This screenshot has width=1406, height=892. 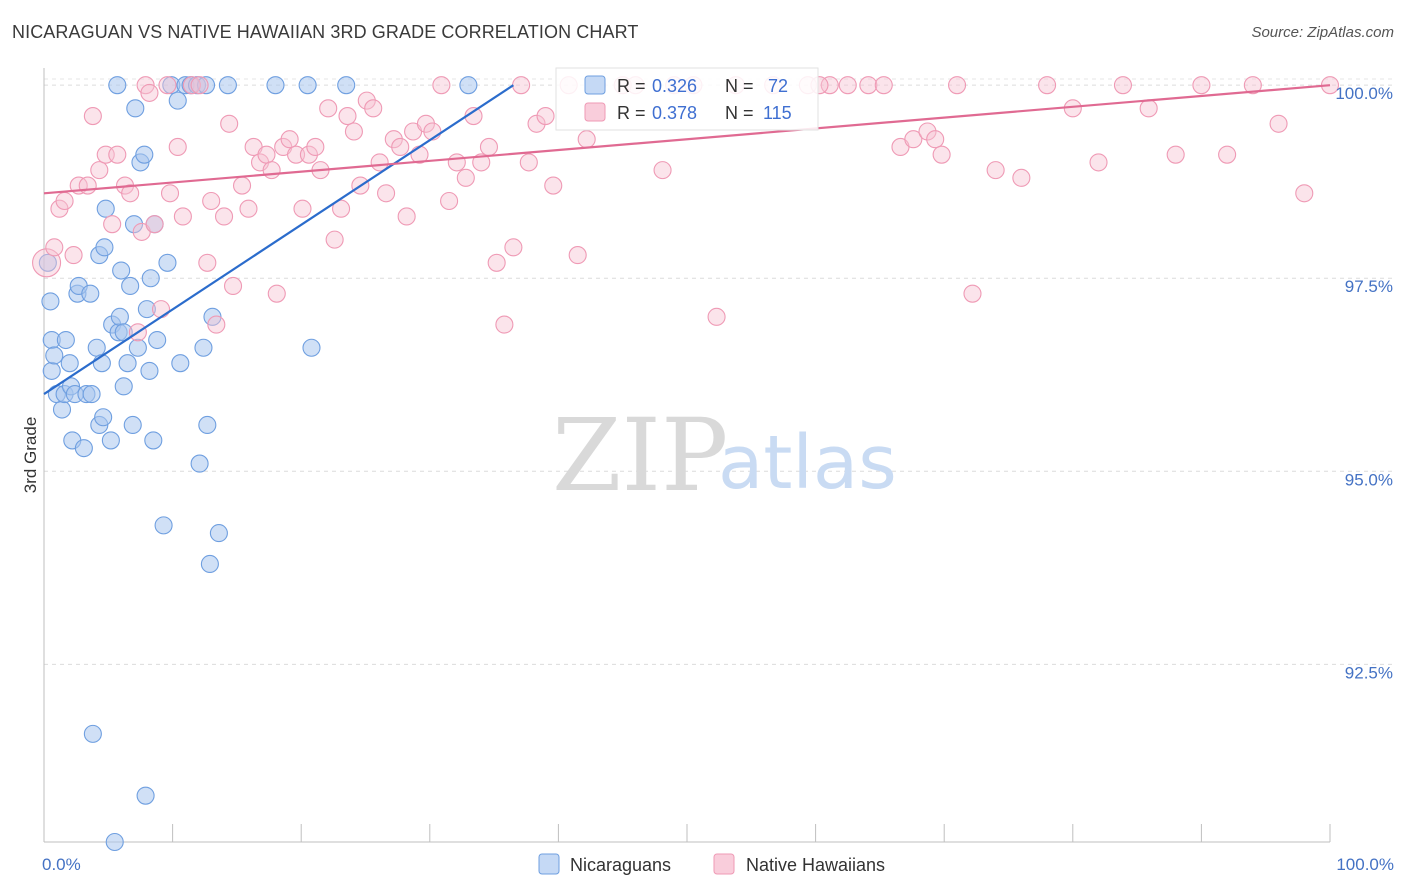 What do you see at coordinates (724, 864) in the screenshot?
I see `legend-swatch-bottom-native-hawaiians` at bounding box center [724, 864].